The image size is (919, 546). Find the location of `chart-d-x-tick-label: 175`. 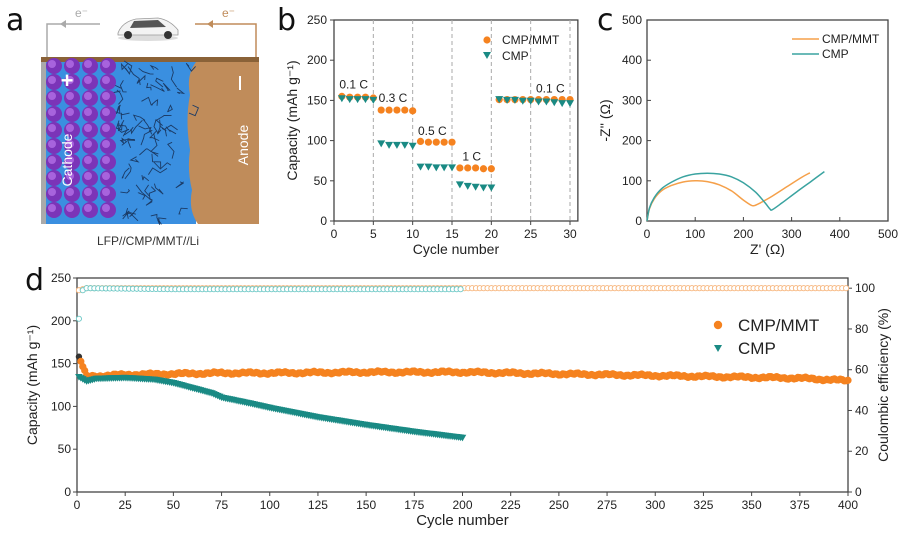

chart-d-x-tick-label: 175 is located at coordinates (414, 505).